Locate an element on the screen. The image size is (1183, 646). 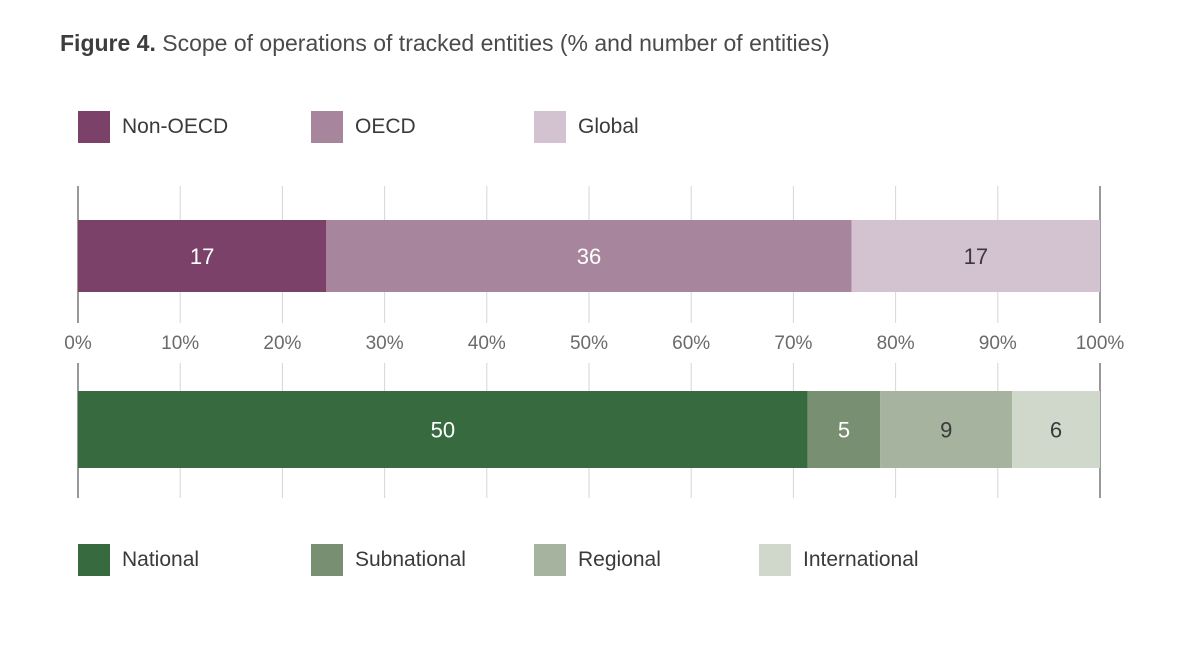
data-label-oecd: 36 is located at coordinates (589, 256).